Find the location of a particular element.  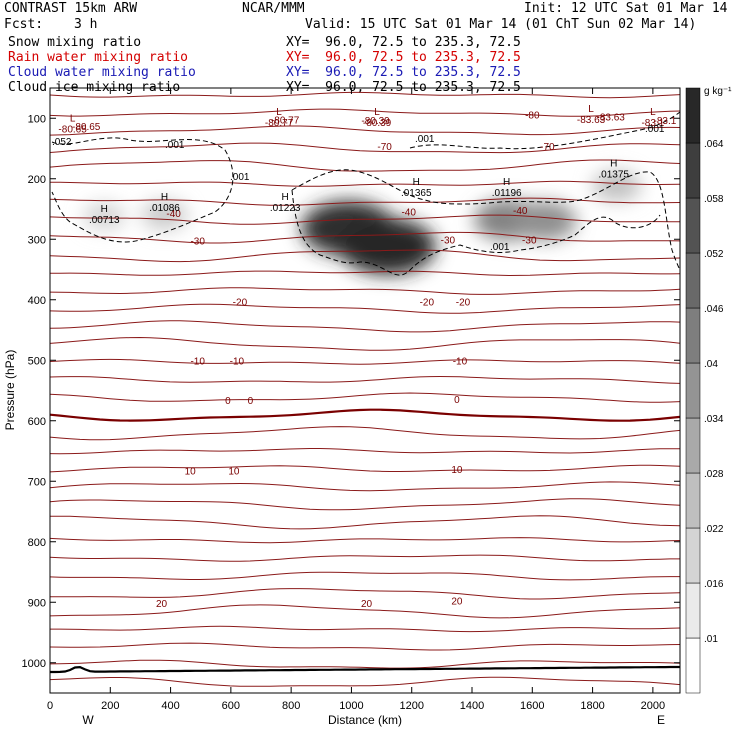

x-axis-label: Distance (km) is located at coordinates (365, 720).